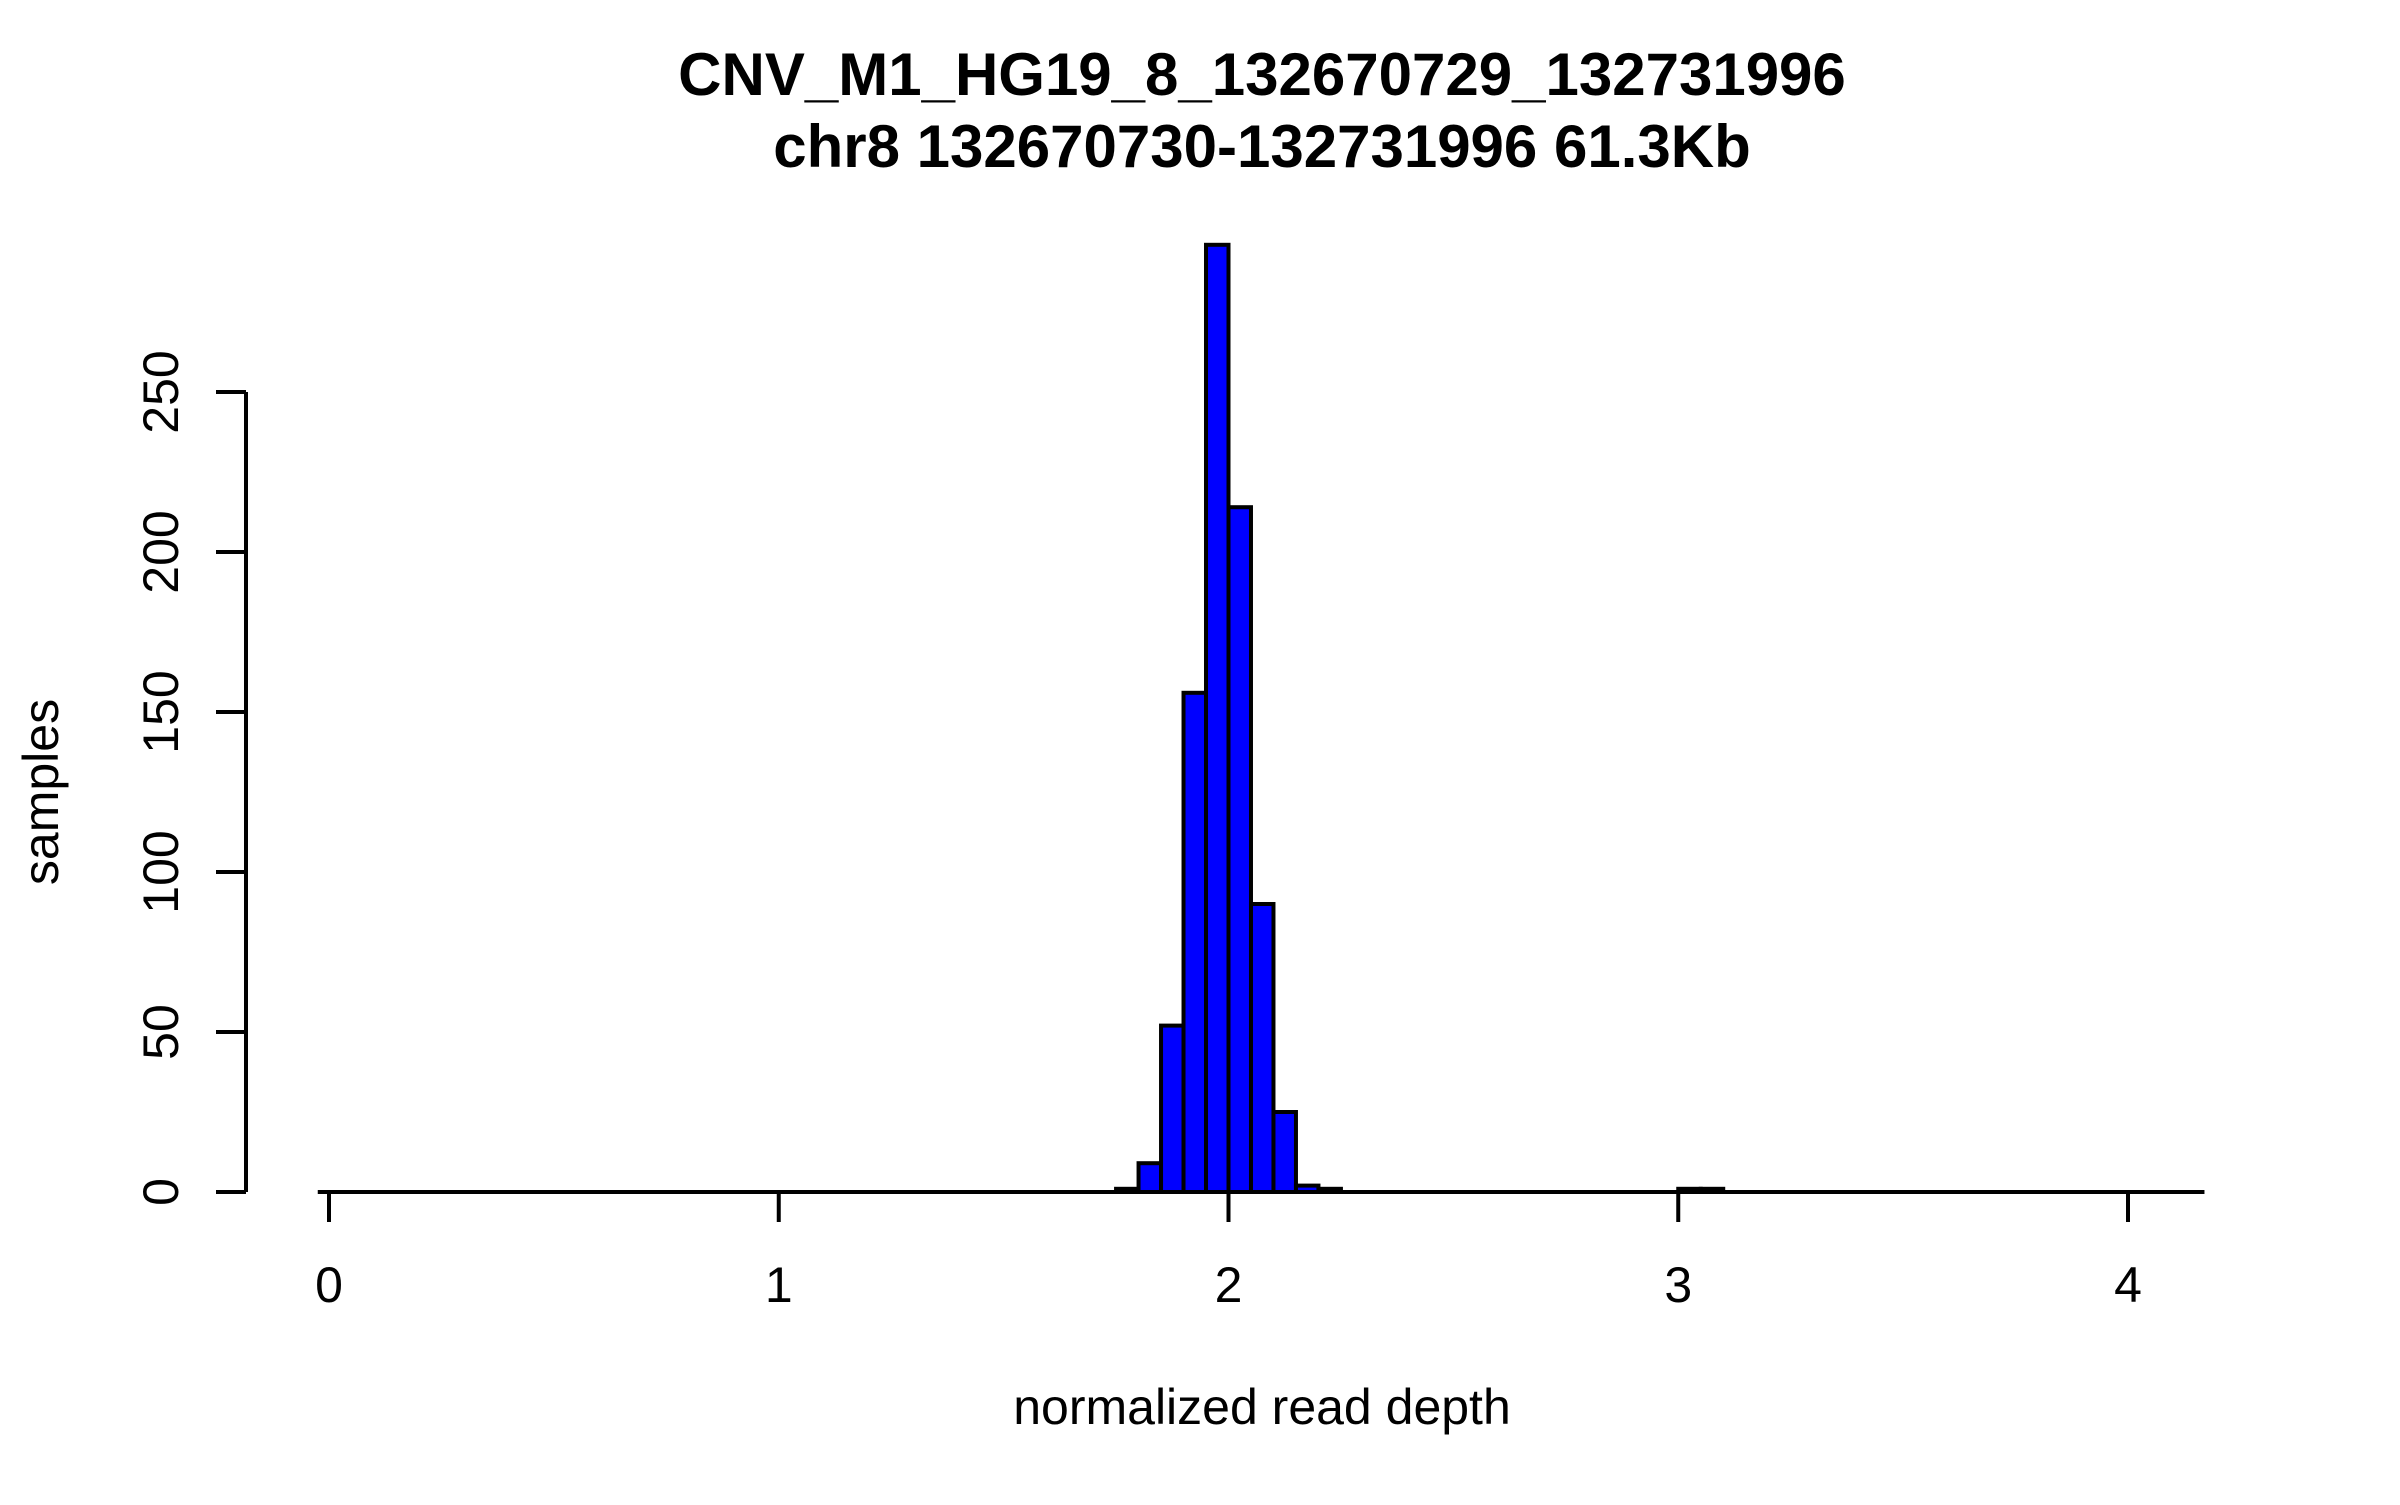 This screenshot has height=1505, width=2400. I want to click on y-tick-label: 200, so click(161, 551).